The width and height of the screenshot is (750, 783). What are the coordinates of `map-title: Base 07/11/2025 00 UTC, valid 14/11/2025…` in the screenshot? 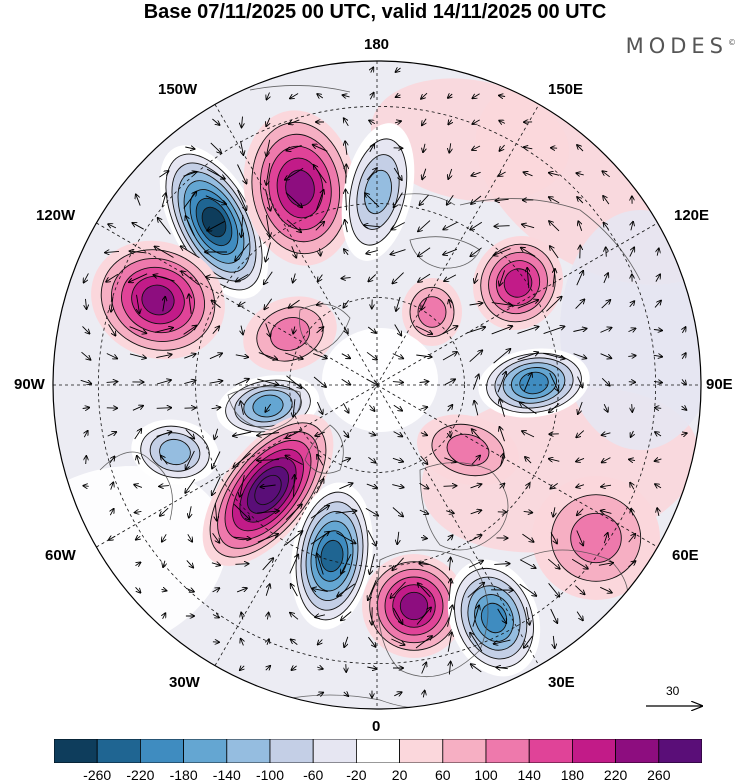 It's located at (375, 12).